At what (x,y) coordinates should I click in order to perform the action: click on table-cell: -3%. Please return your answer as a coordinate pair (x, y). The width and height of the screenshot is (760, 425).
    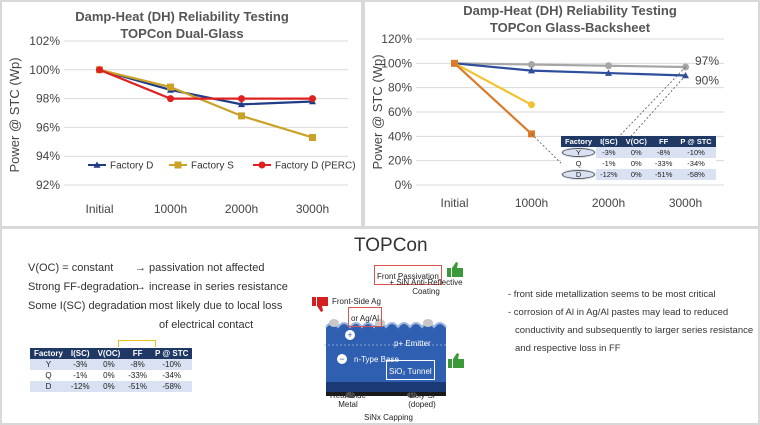
    Looking at the image, I should click on (80, 364).